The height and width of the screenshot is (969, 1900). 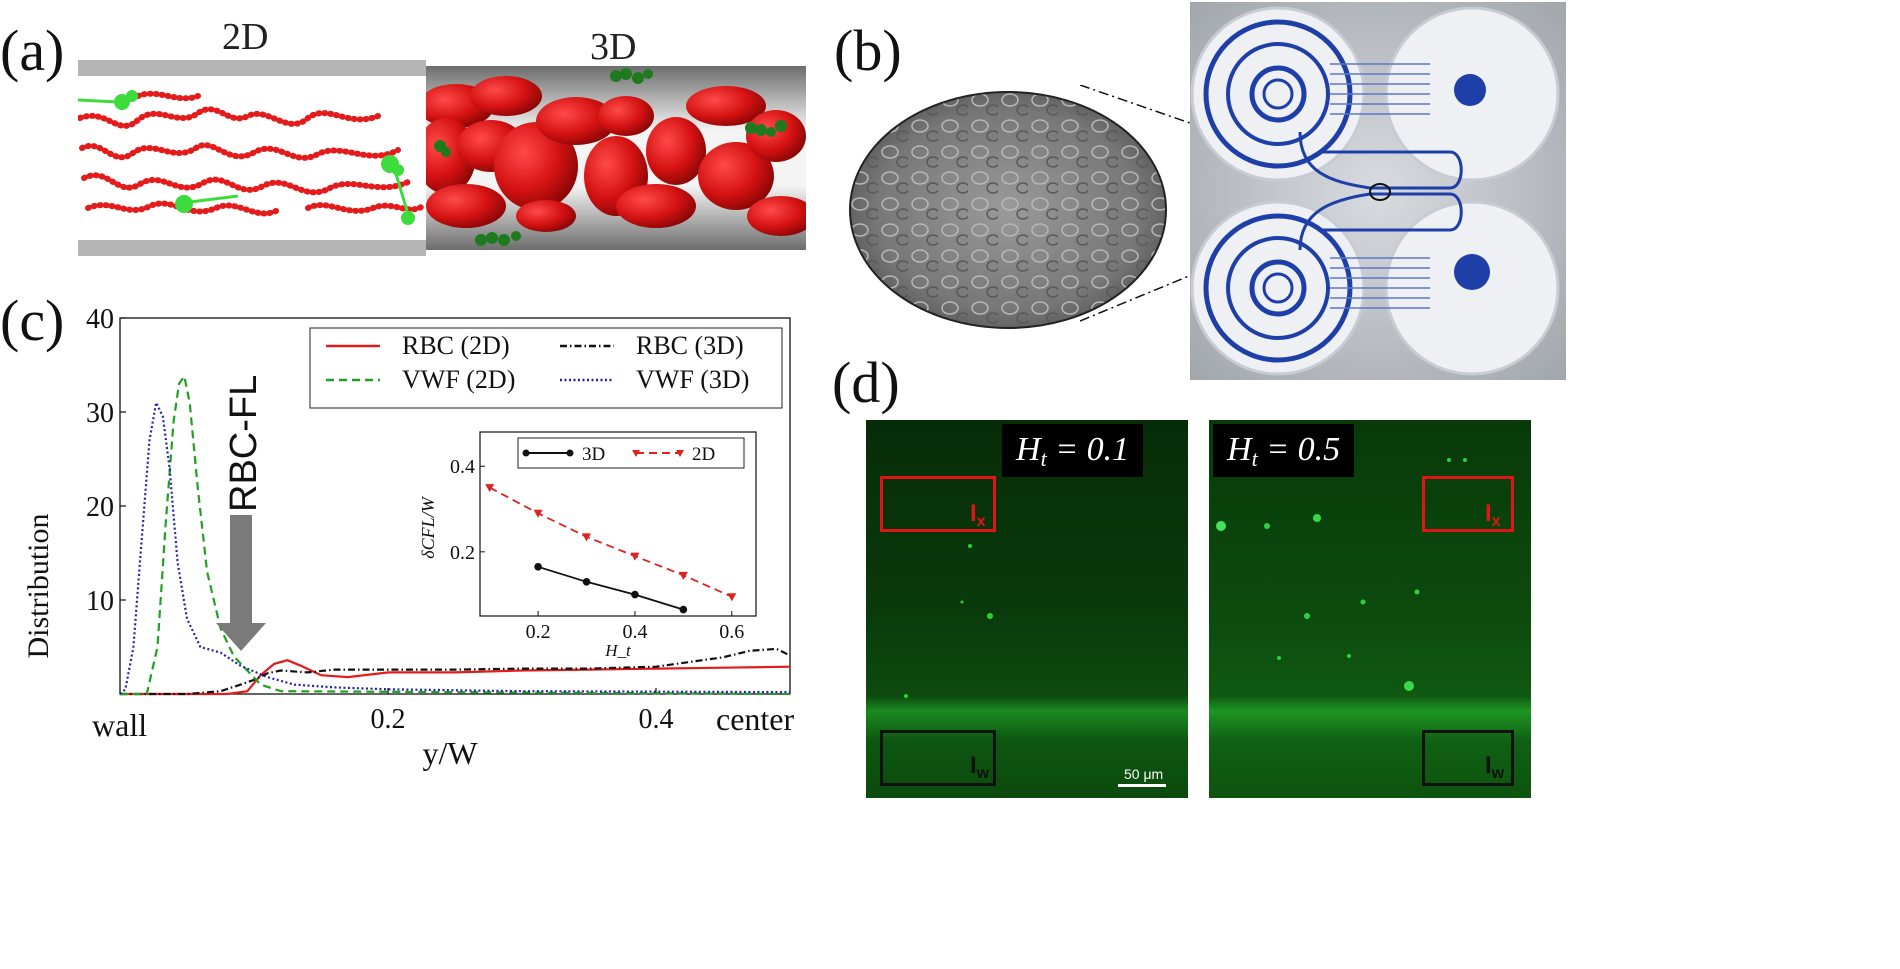 What do you see at coordinates (244, 443) in the screenshot?
I see `rbc-fl-annotation: RBC-FL` at bounding box center [244, 443].